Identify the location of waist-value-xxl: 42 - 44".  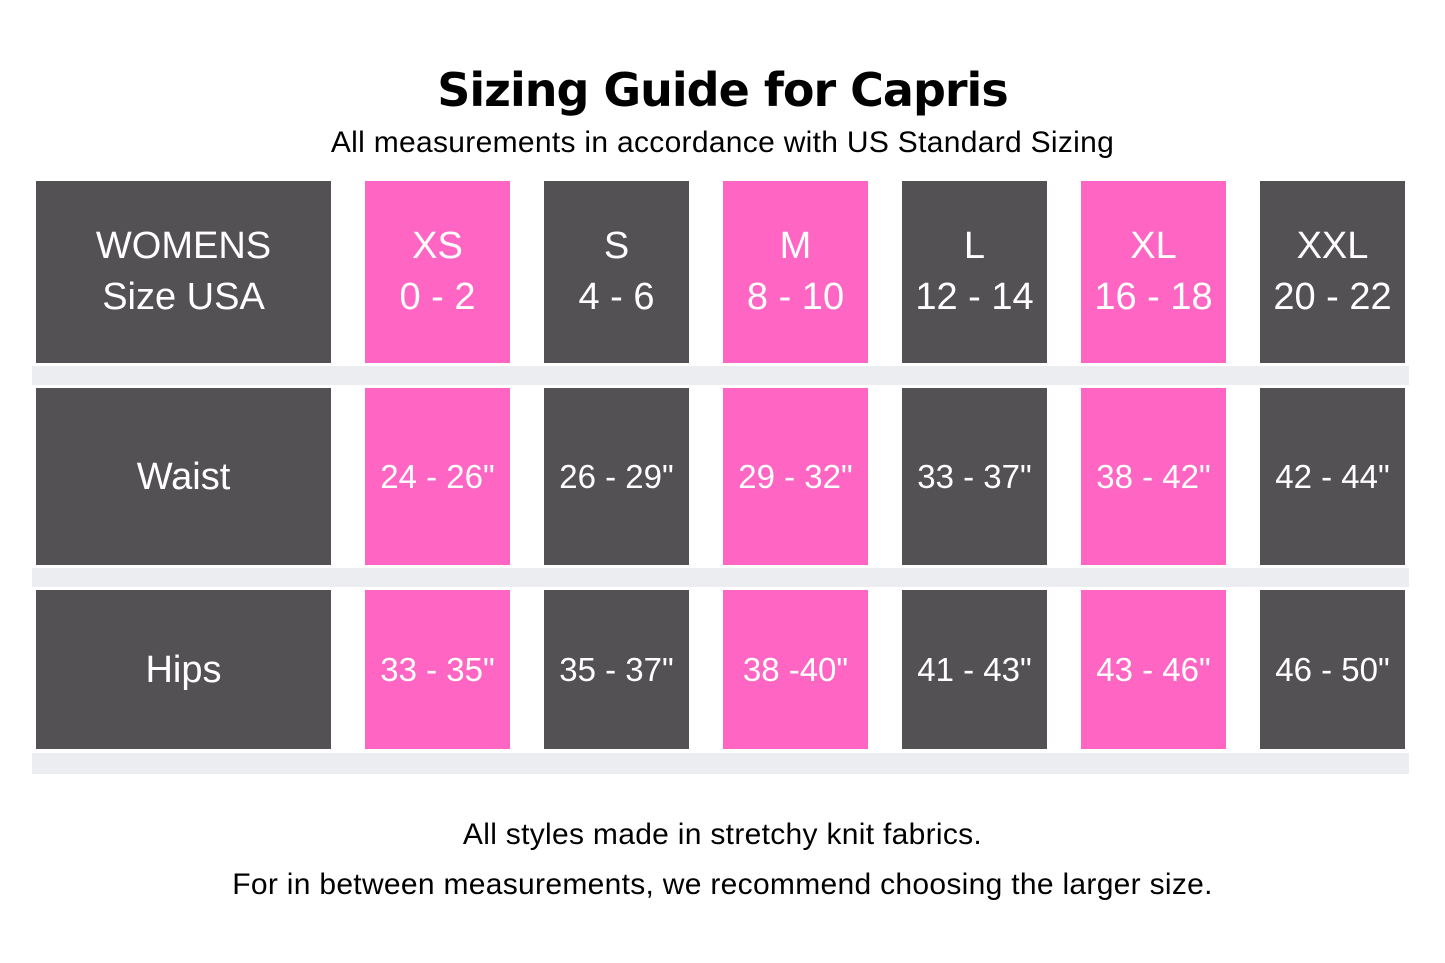
(1332, 476).